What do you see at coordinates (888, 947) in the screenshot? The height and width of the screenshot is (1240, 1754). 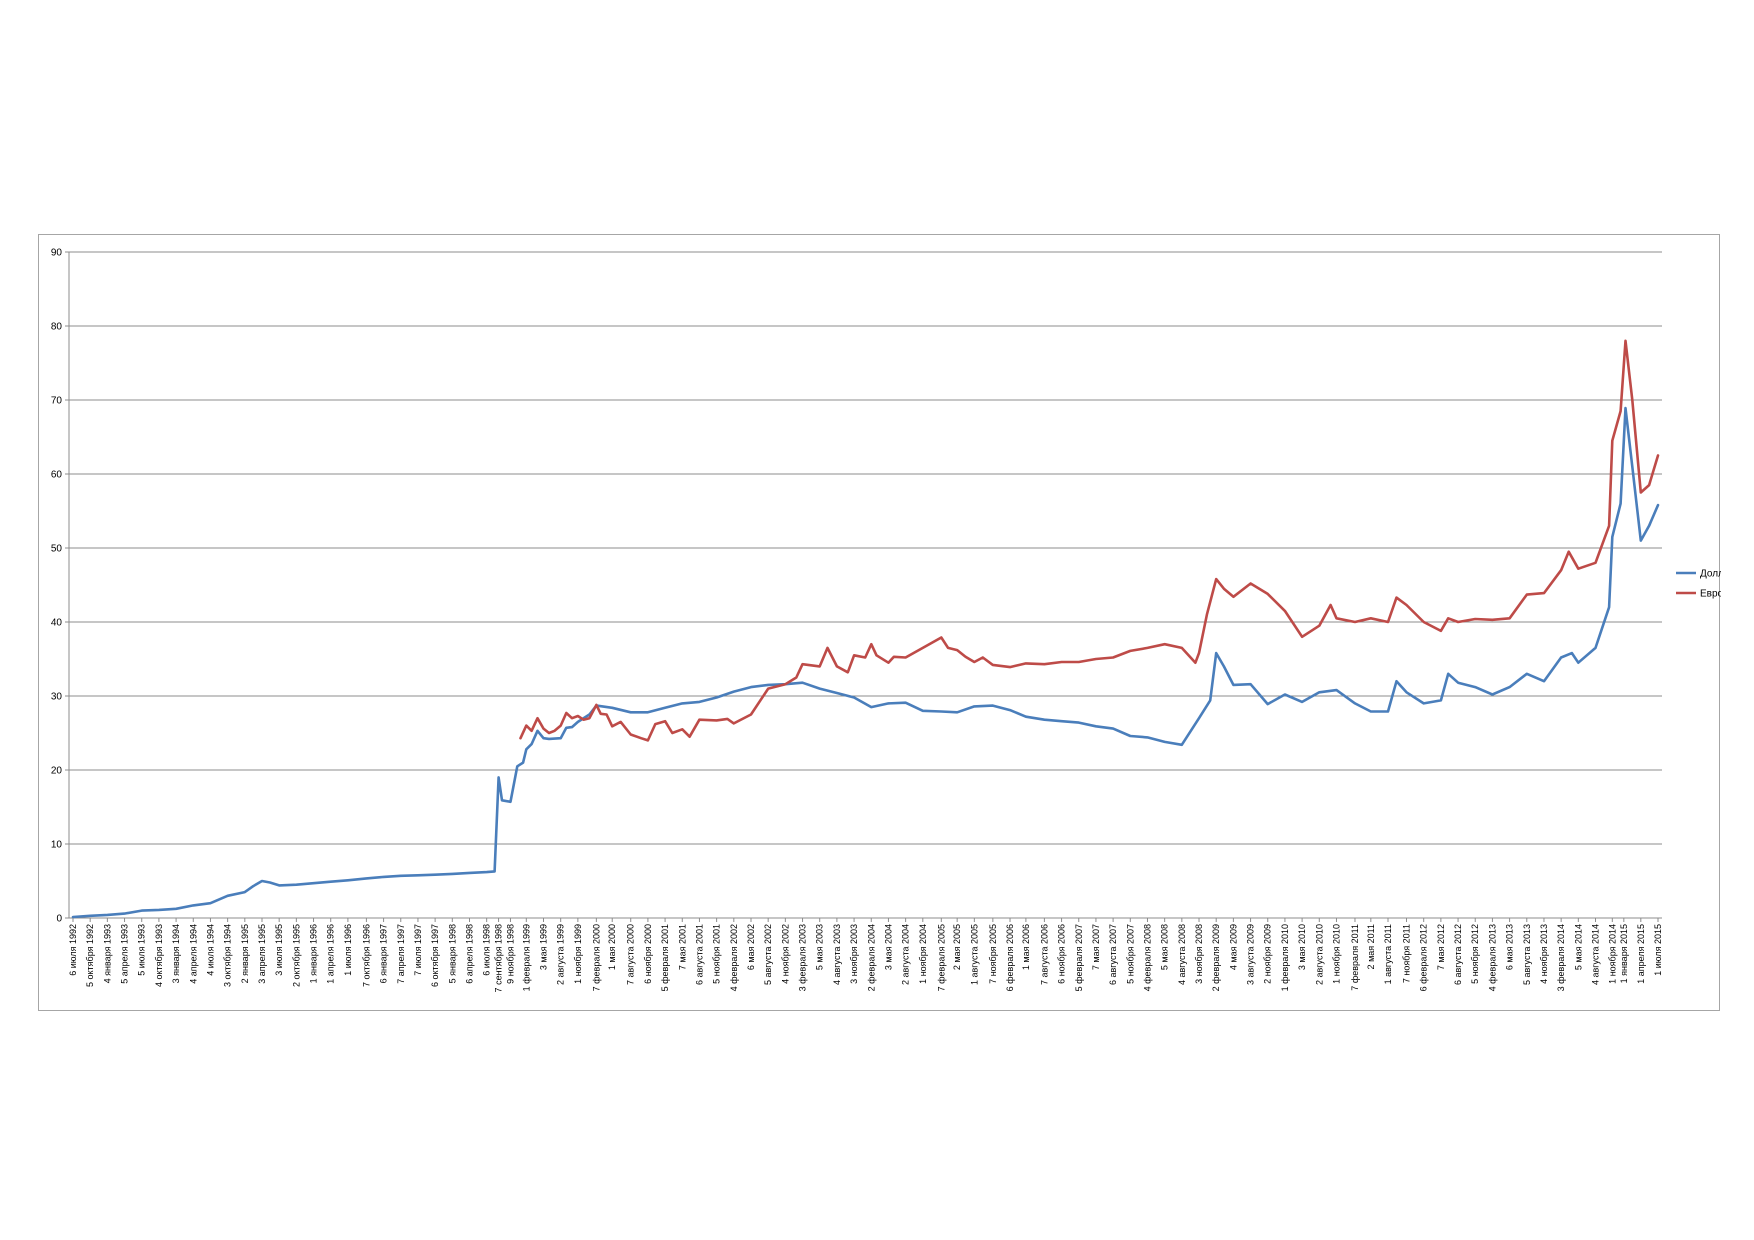 I see `x-tick-label: 3 мая 2004` at bounding box center [888, 947].